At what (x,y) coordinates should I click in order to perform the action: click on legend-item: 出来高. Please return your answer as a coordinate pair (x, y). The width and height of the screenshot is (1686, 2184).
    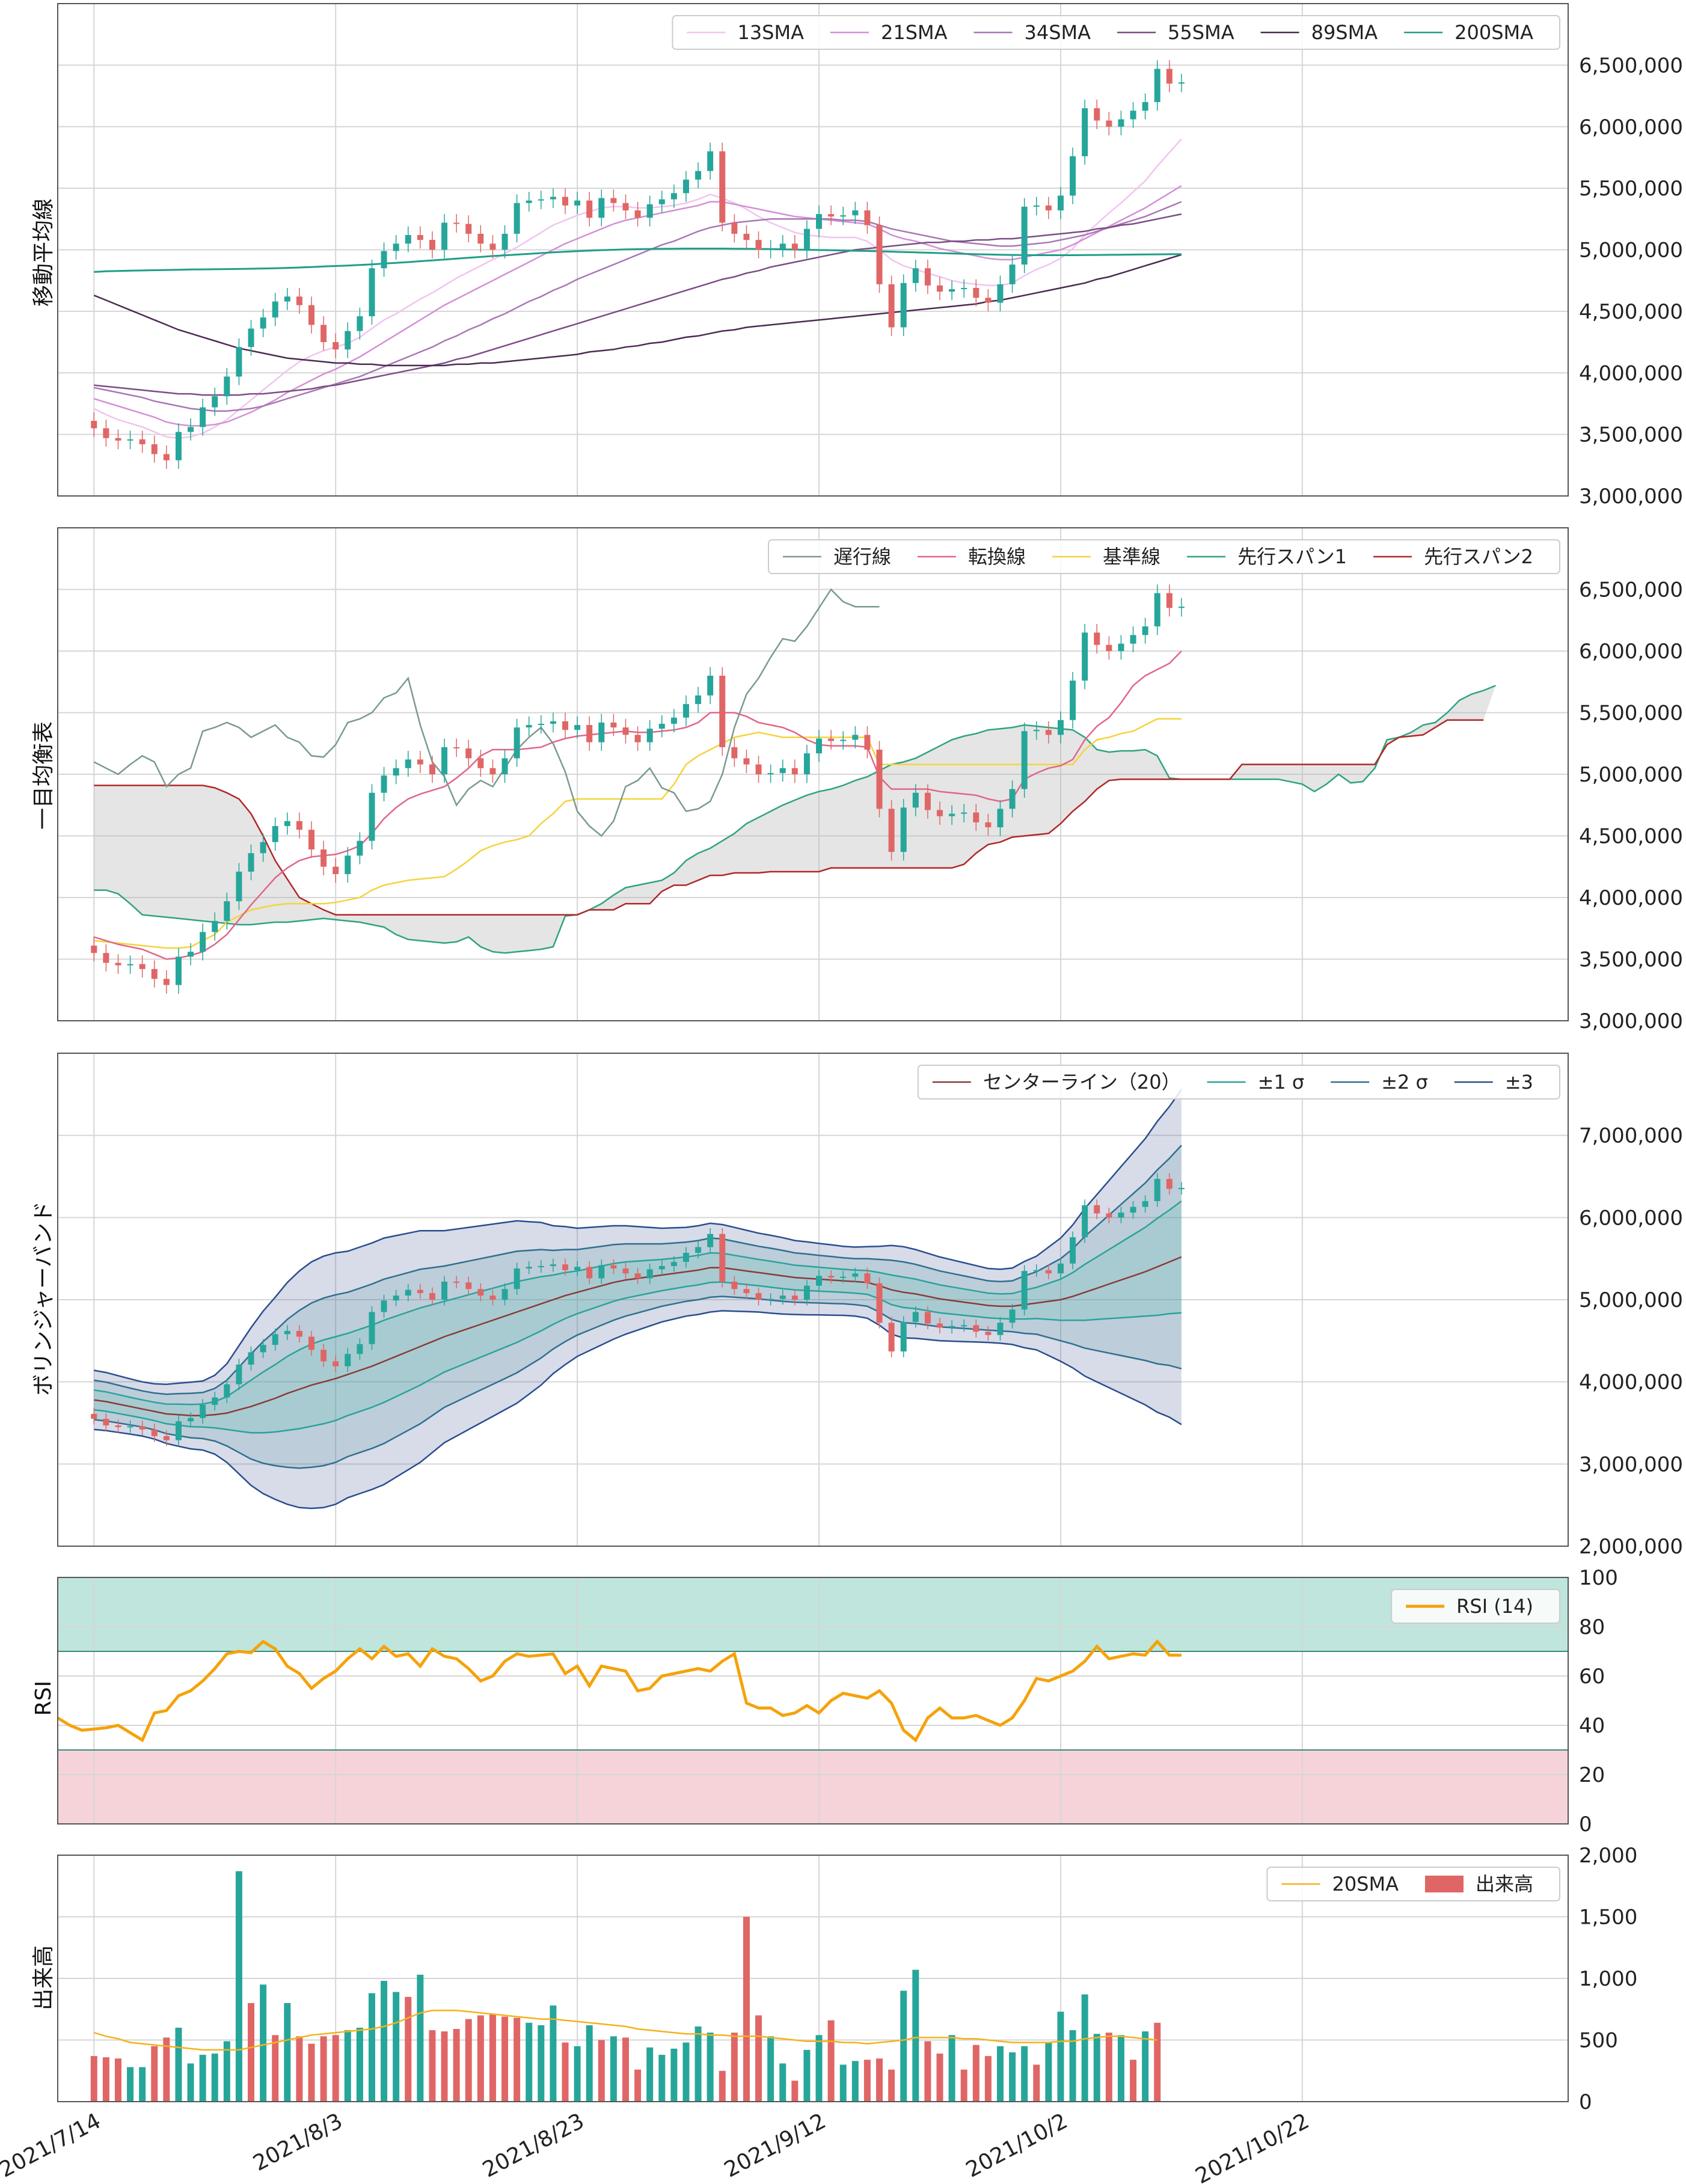
    Looking at the image, I should click on (1478, 1884).